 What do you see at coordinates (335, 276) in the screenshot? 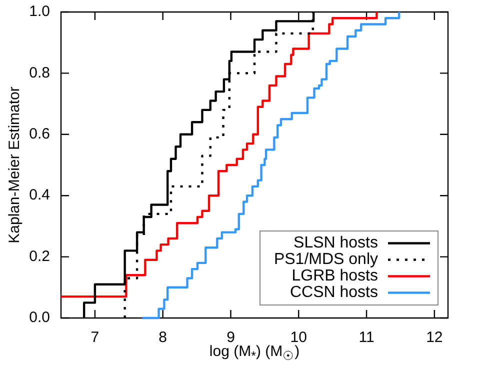
I see `legend-label: LGRB hosts` at bounding box center [335, 276].